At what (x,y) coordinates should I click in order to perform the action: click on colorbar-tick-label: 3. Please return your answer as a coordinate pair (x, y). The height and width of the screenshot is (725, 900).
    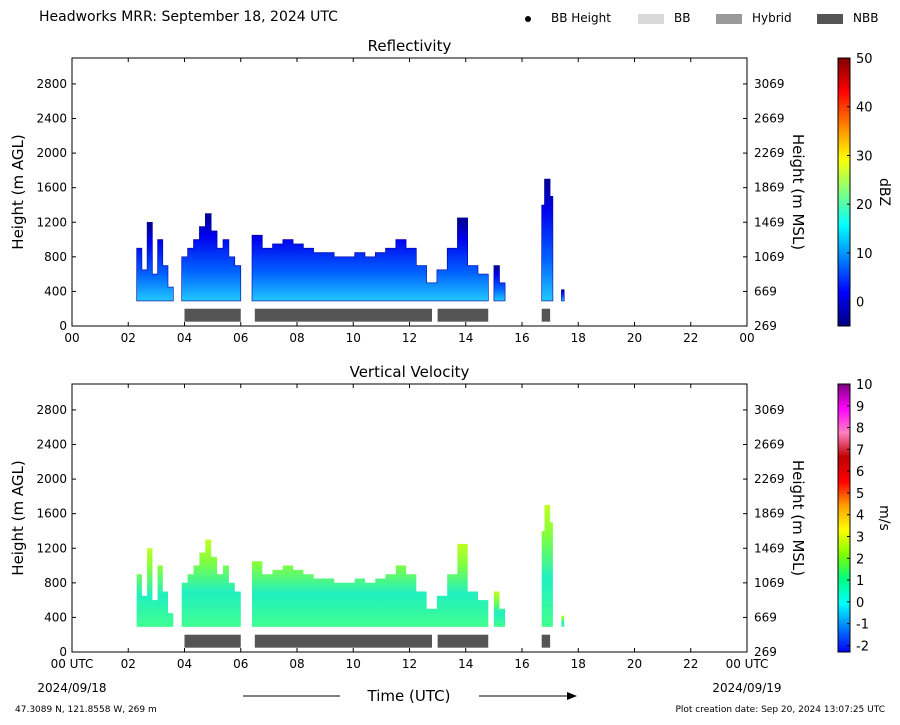
    Looking at the image, I should click on (860, 538).